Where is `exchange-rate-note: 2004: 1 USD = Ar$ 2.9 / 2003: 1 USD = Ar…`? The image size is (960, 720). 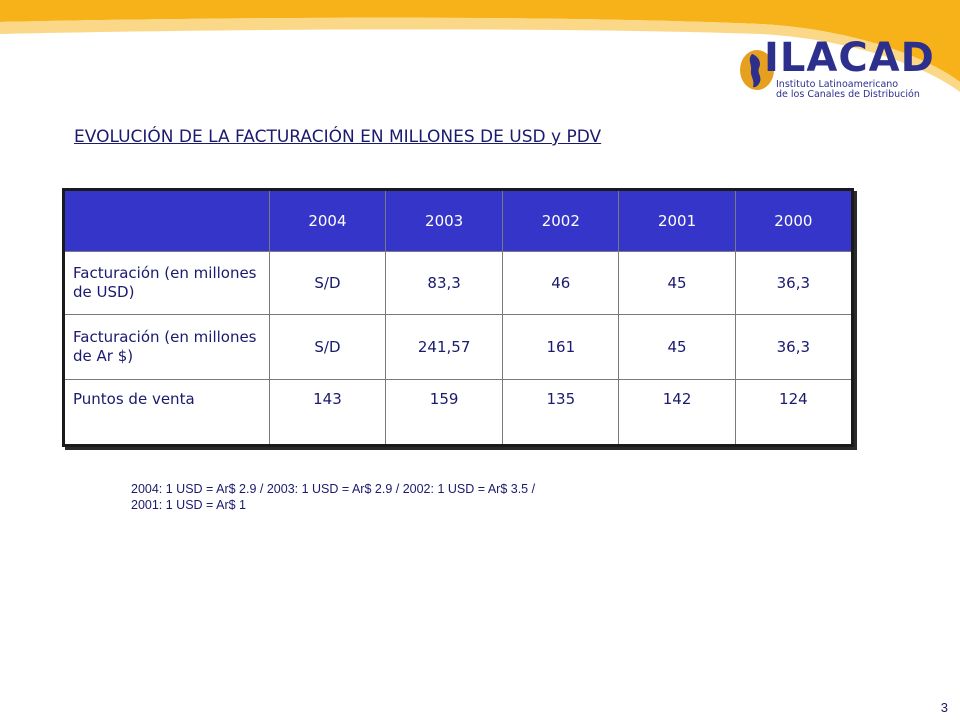 exchange-rate-note: 2004: 1 USD = Ar$ 2.9 / 2003: 1 USD = Ar… is located at coordinates (333, 497).